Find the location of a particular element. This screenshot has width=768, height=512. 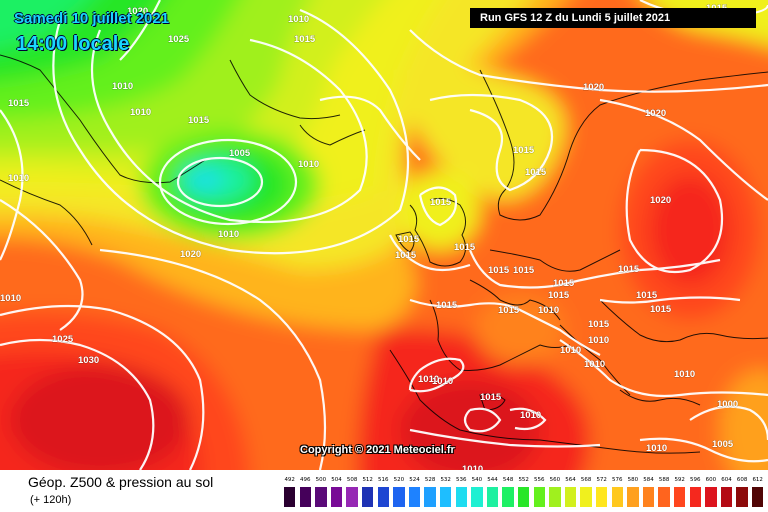

copyright-notice: Copyright © 2021 Meteociel.fr is located at coordinates (377, 450).